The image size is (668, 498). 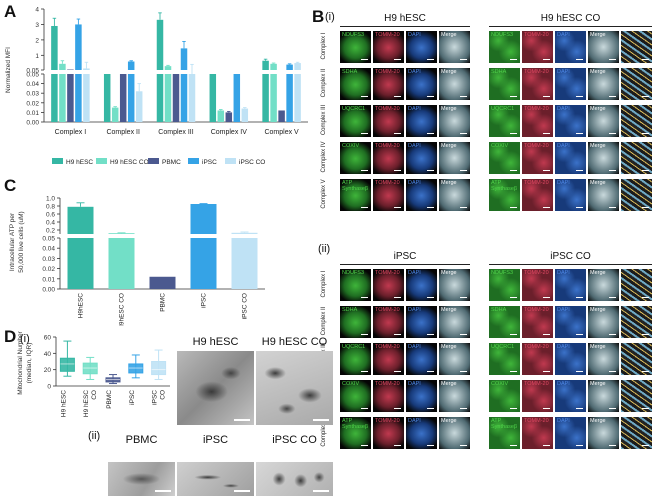 What do you see at coordinates (324, 157) in the screenshot?
I see `row-label: Complex IV` at bounding box center [324, 157].